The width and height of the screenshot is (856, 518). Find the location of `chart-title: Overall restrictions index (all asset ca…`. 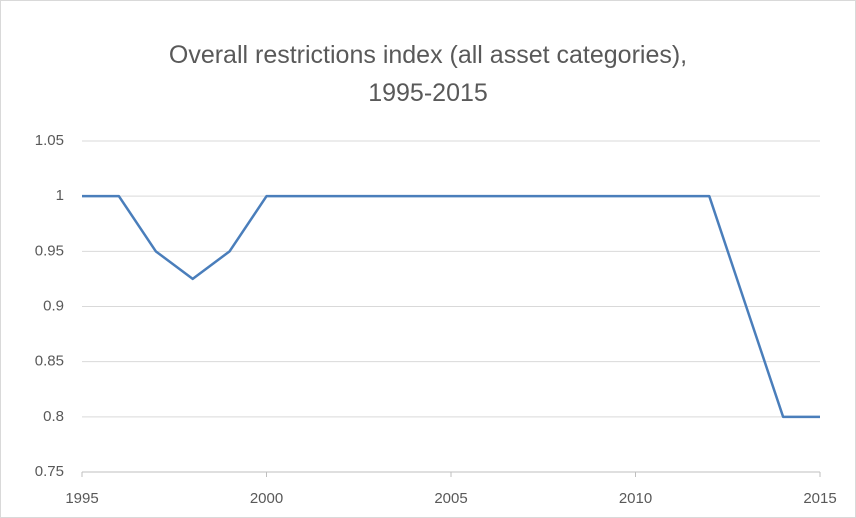

chart-title: Overall restrictions index (all asset ca… is located at coordinates (428, 74).